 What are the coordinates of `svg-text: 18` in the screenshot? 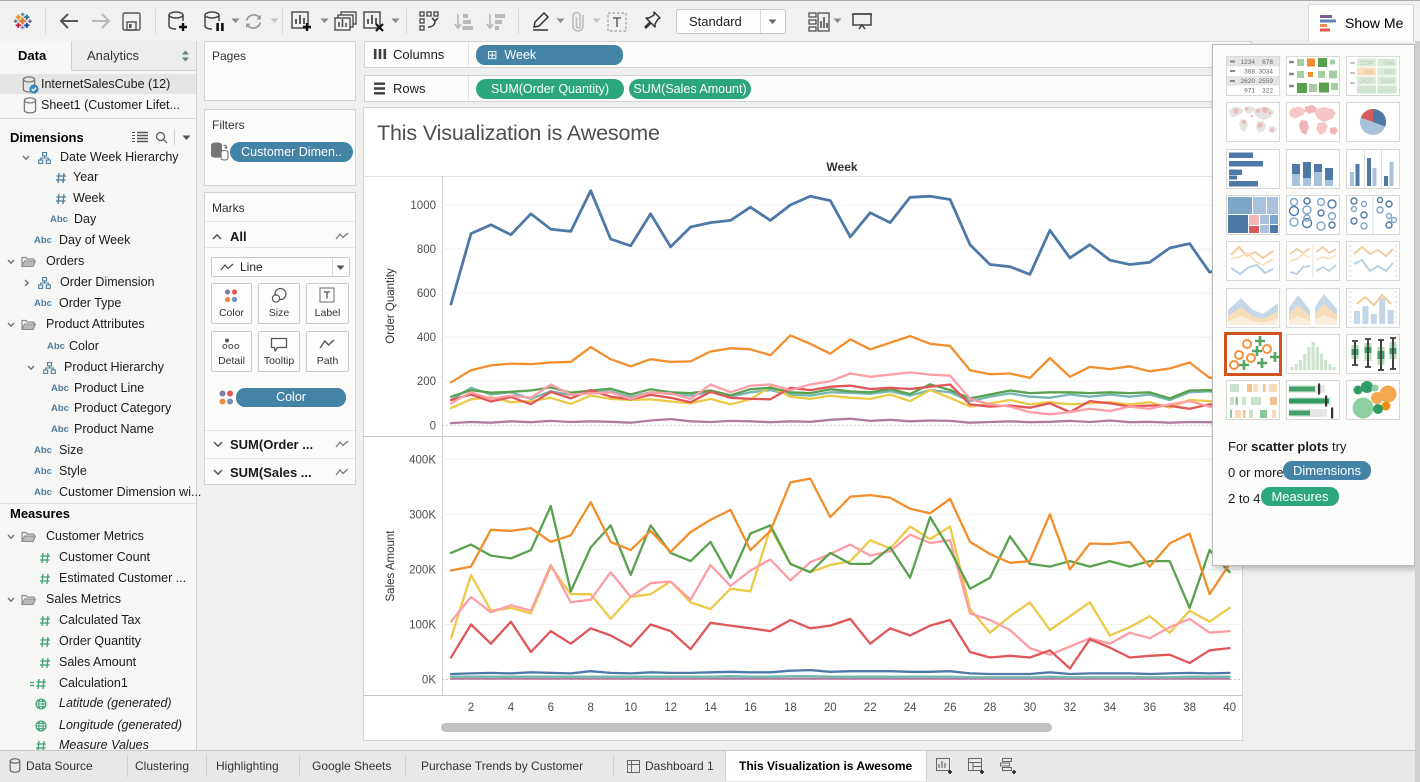 It's located at (790, 708).